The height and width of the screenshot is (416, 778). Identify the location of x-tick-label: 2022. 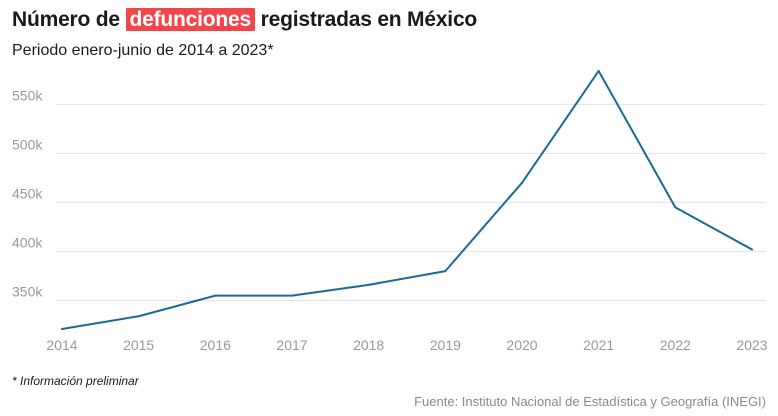
(675, 345).